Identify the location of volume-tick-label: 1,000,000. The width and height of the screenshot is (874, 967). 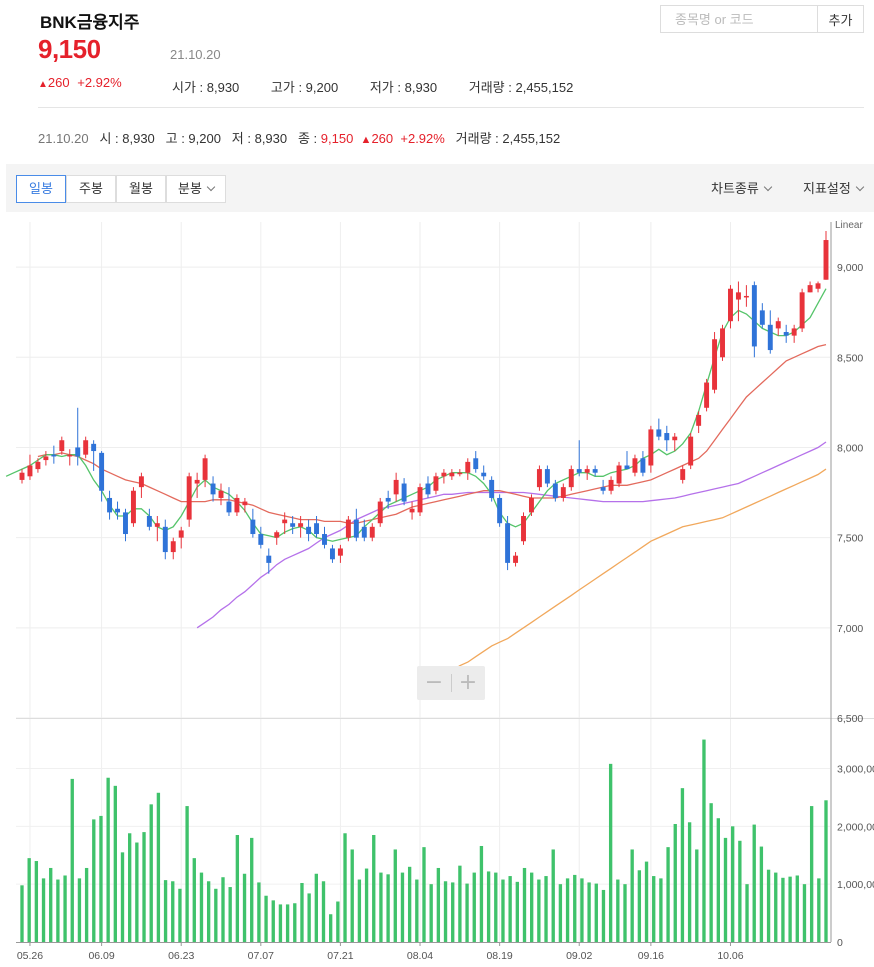
(855, 885).